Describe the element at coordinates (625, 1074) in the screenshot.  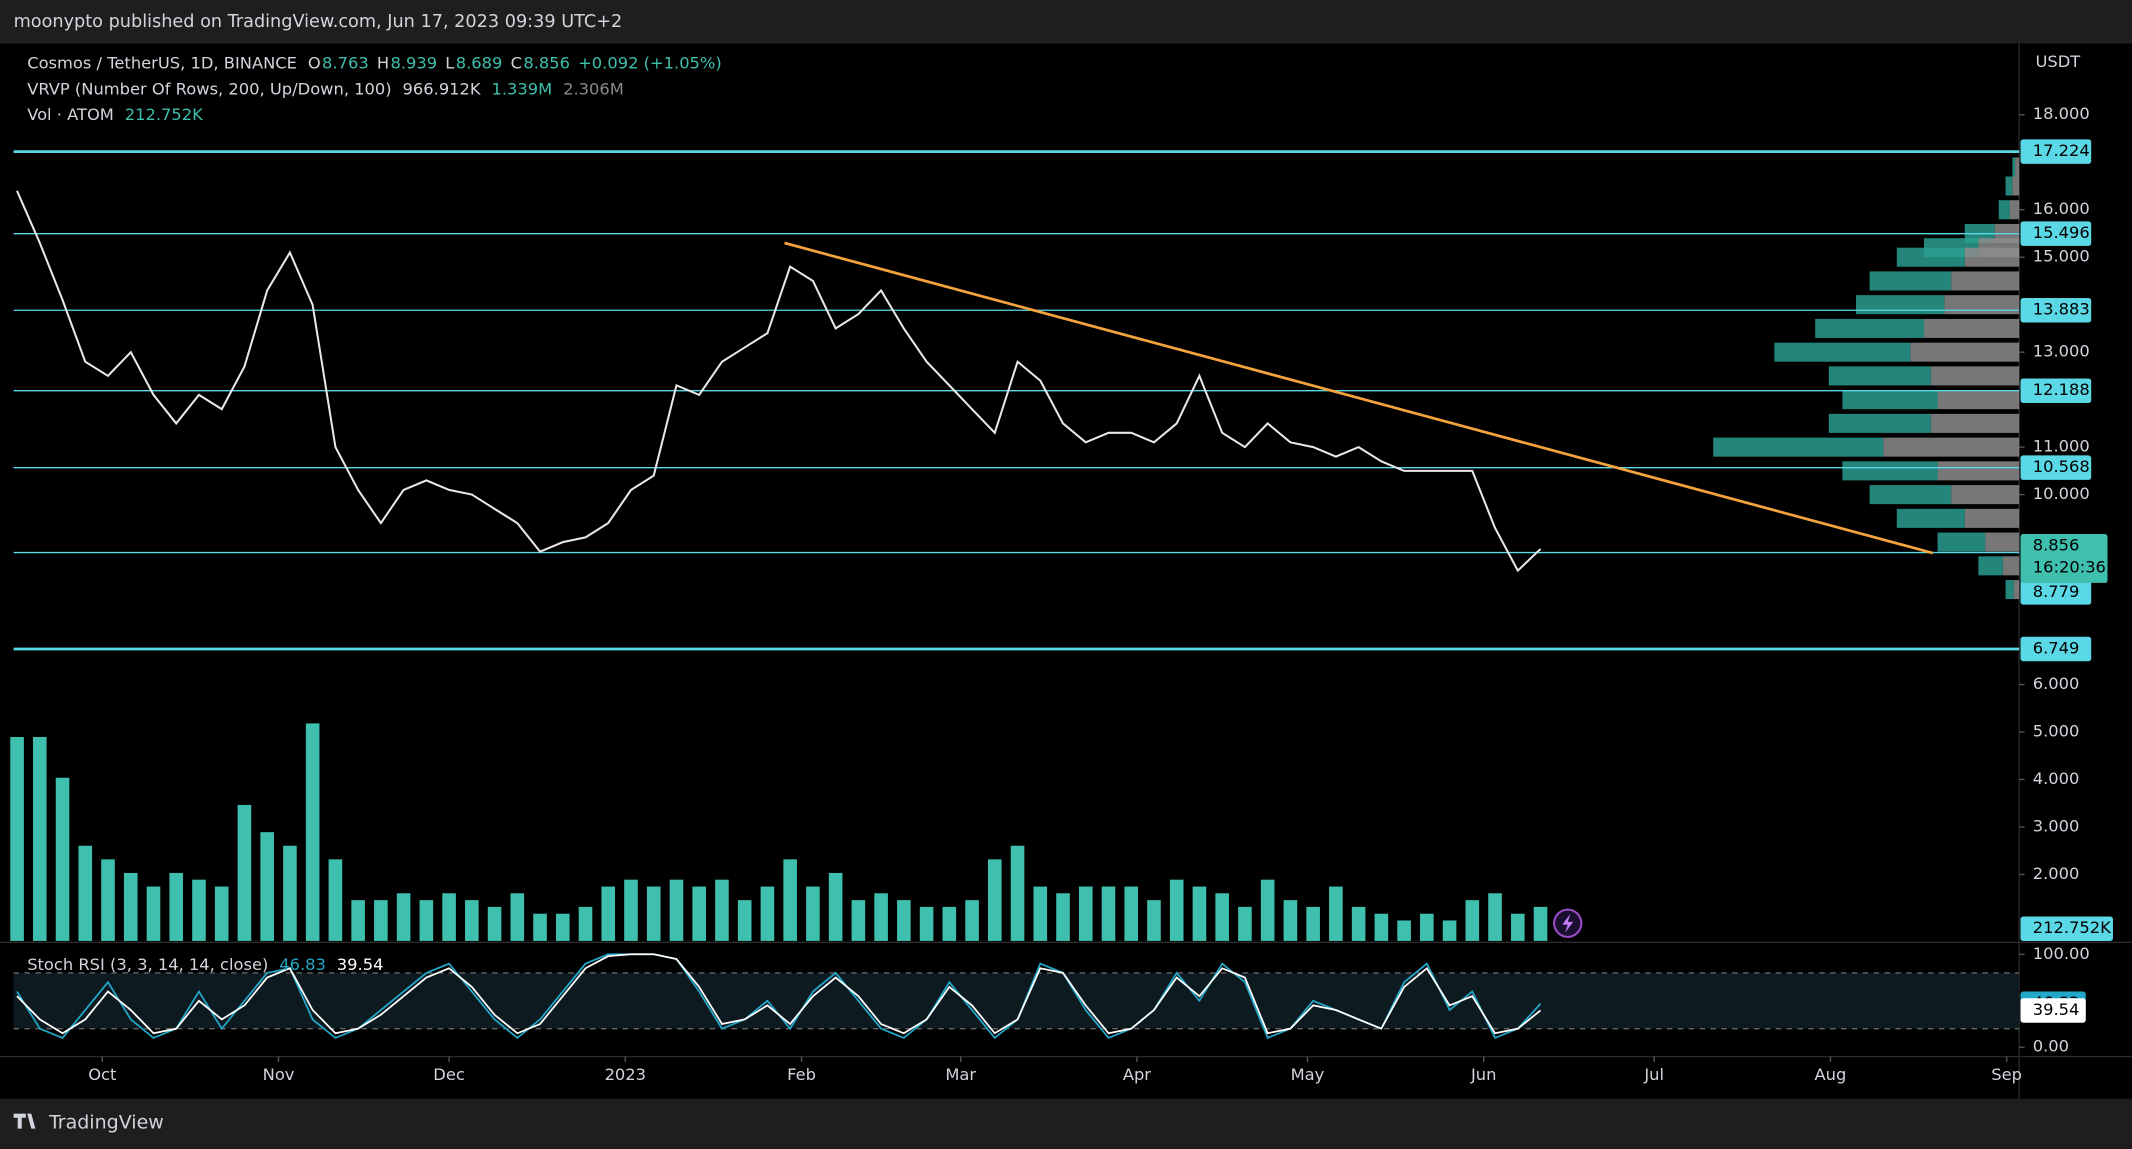
I see `x-tick-label: 2023` at that location.